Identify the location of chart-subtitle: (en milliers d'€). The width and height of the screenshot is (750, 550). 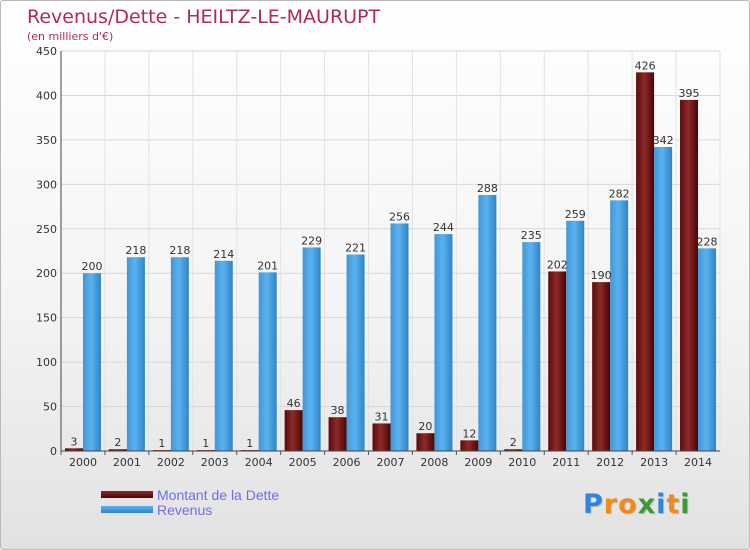
(70, 36).